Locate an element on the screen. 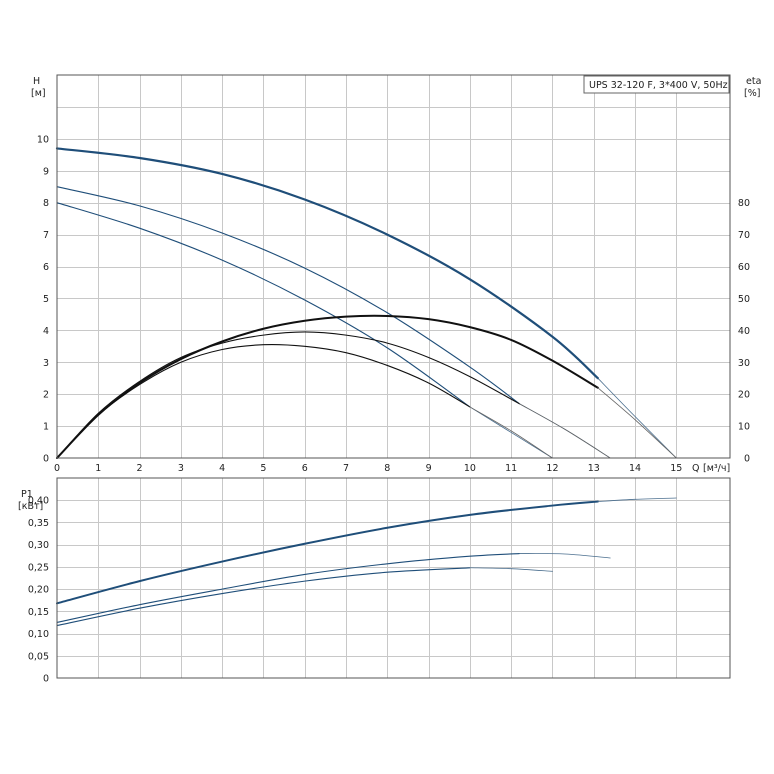  power-tick-label: 0,20 is located at coordinates (38, 590).